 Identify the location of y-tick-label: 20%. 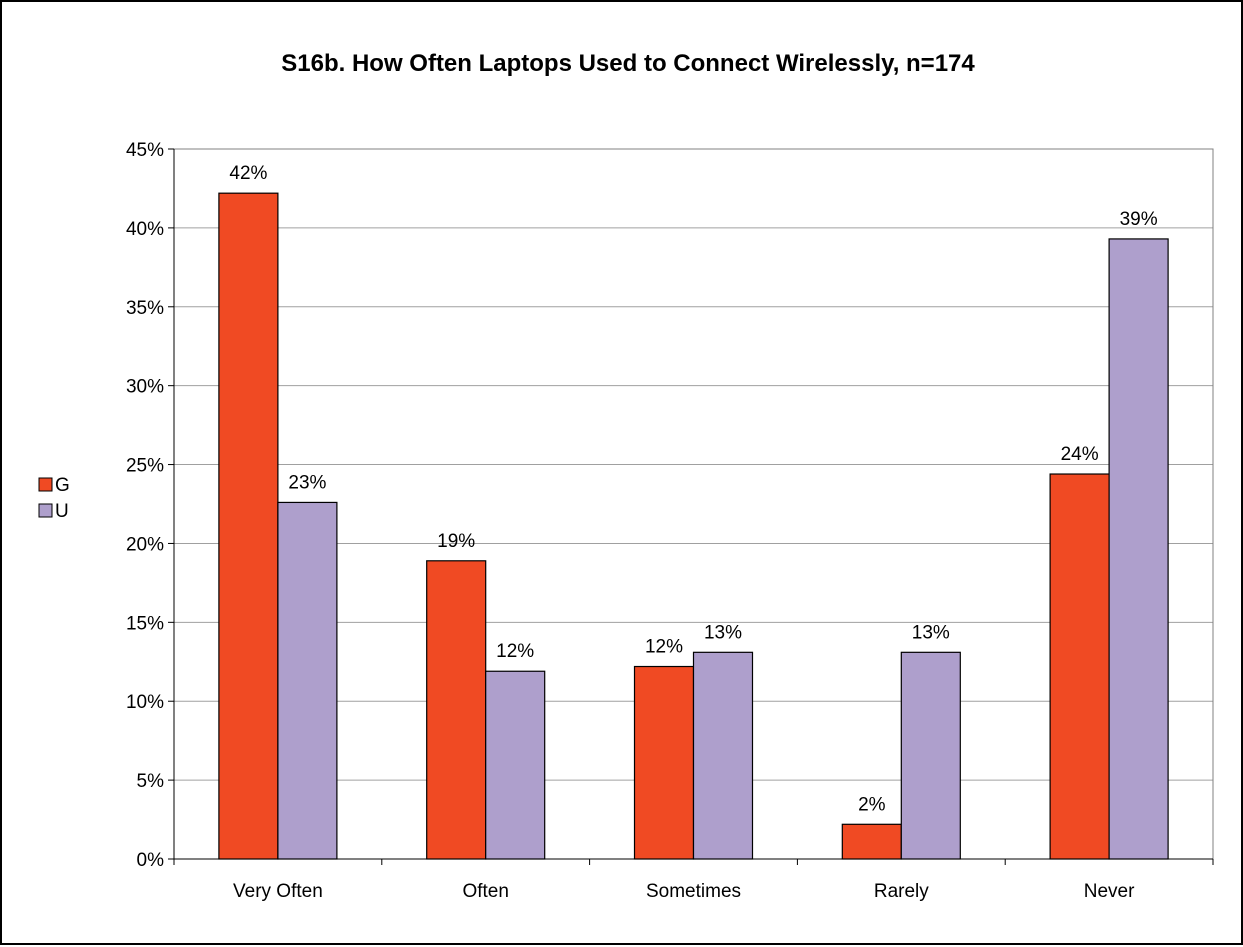
(145, 544).